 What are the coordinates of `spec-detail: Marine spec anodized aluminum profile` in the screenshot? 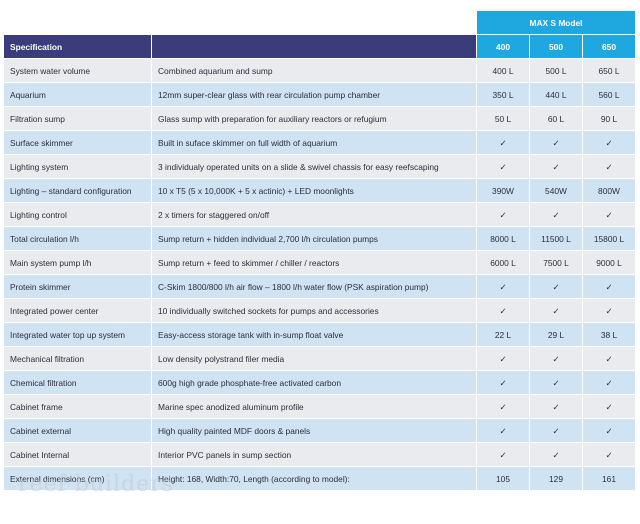 It's located at (314, 407).